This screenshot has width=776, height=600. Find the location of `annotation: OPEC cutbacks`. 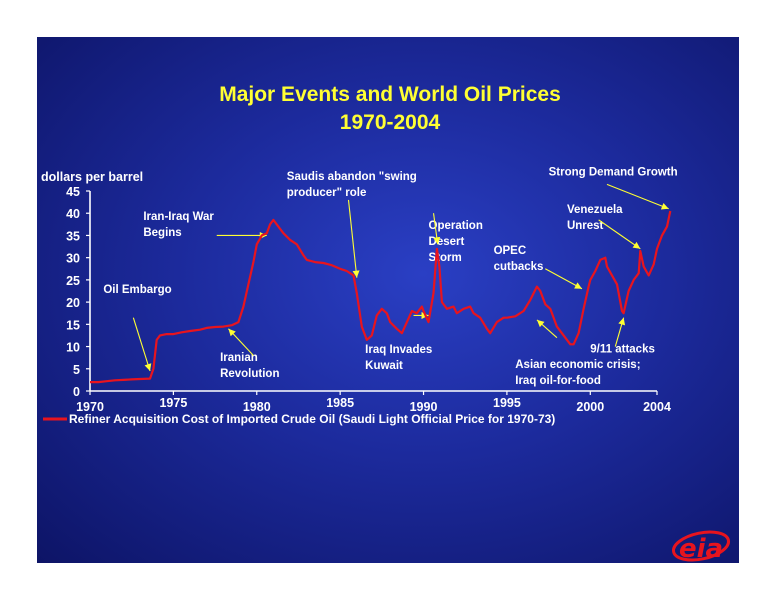

annotation: OPEC cutbacks is located at coordinates (538, 267).